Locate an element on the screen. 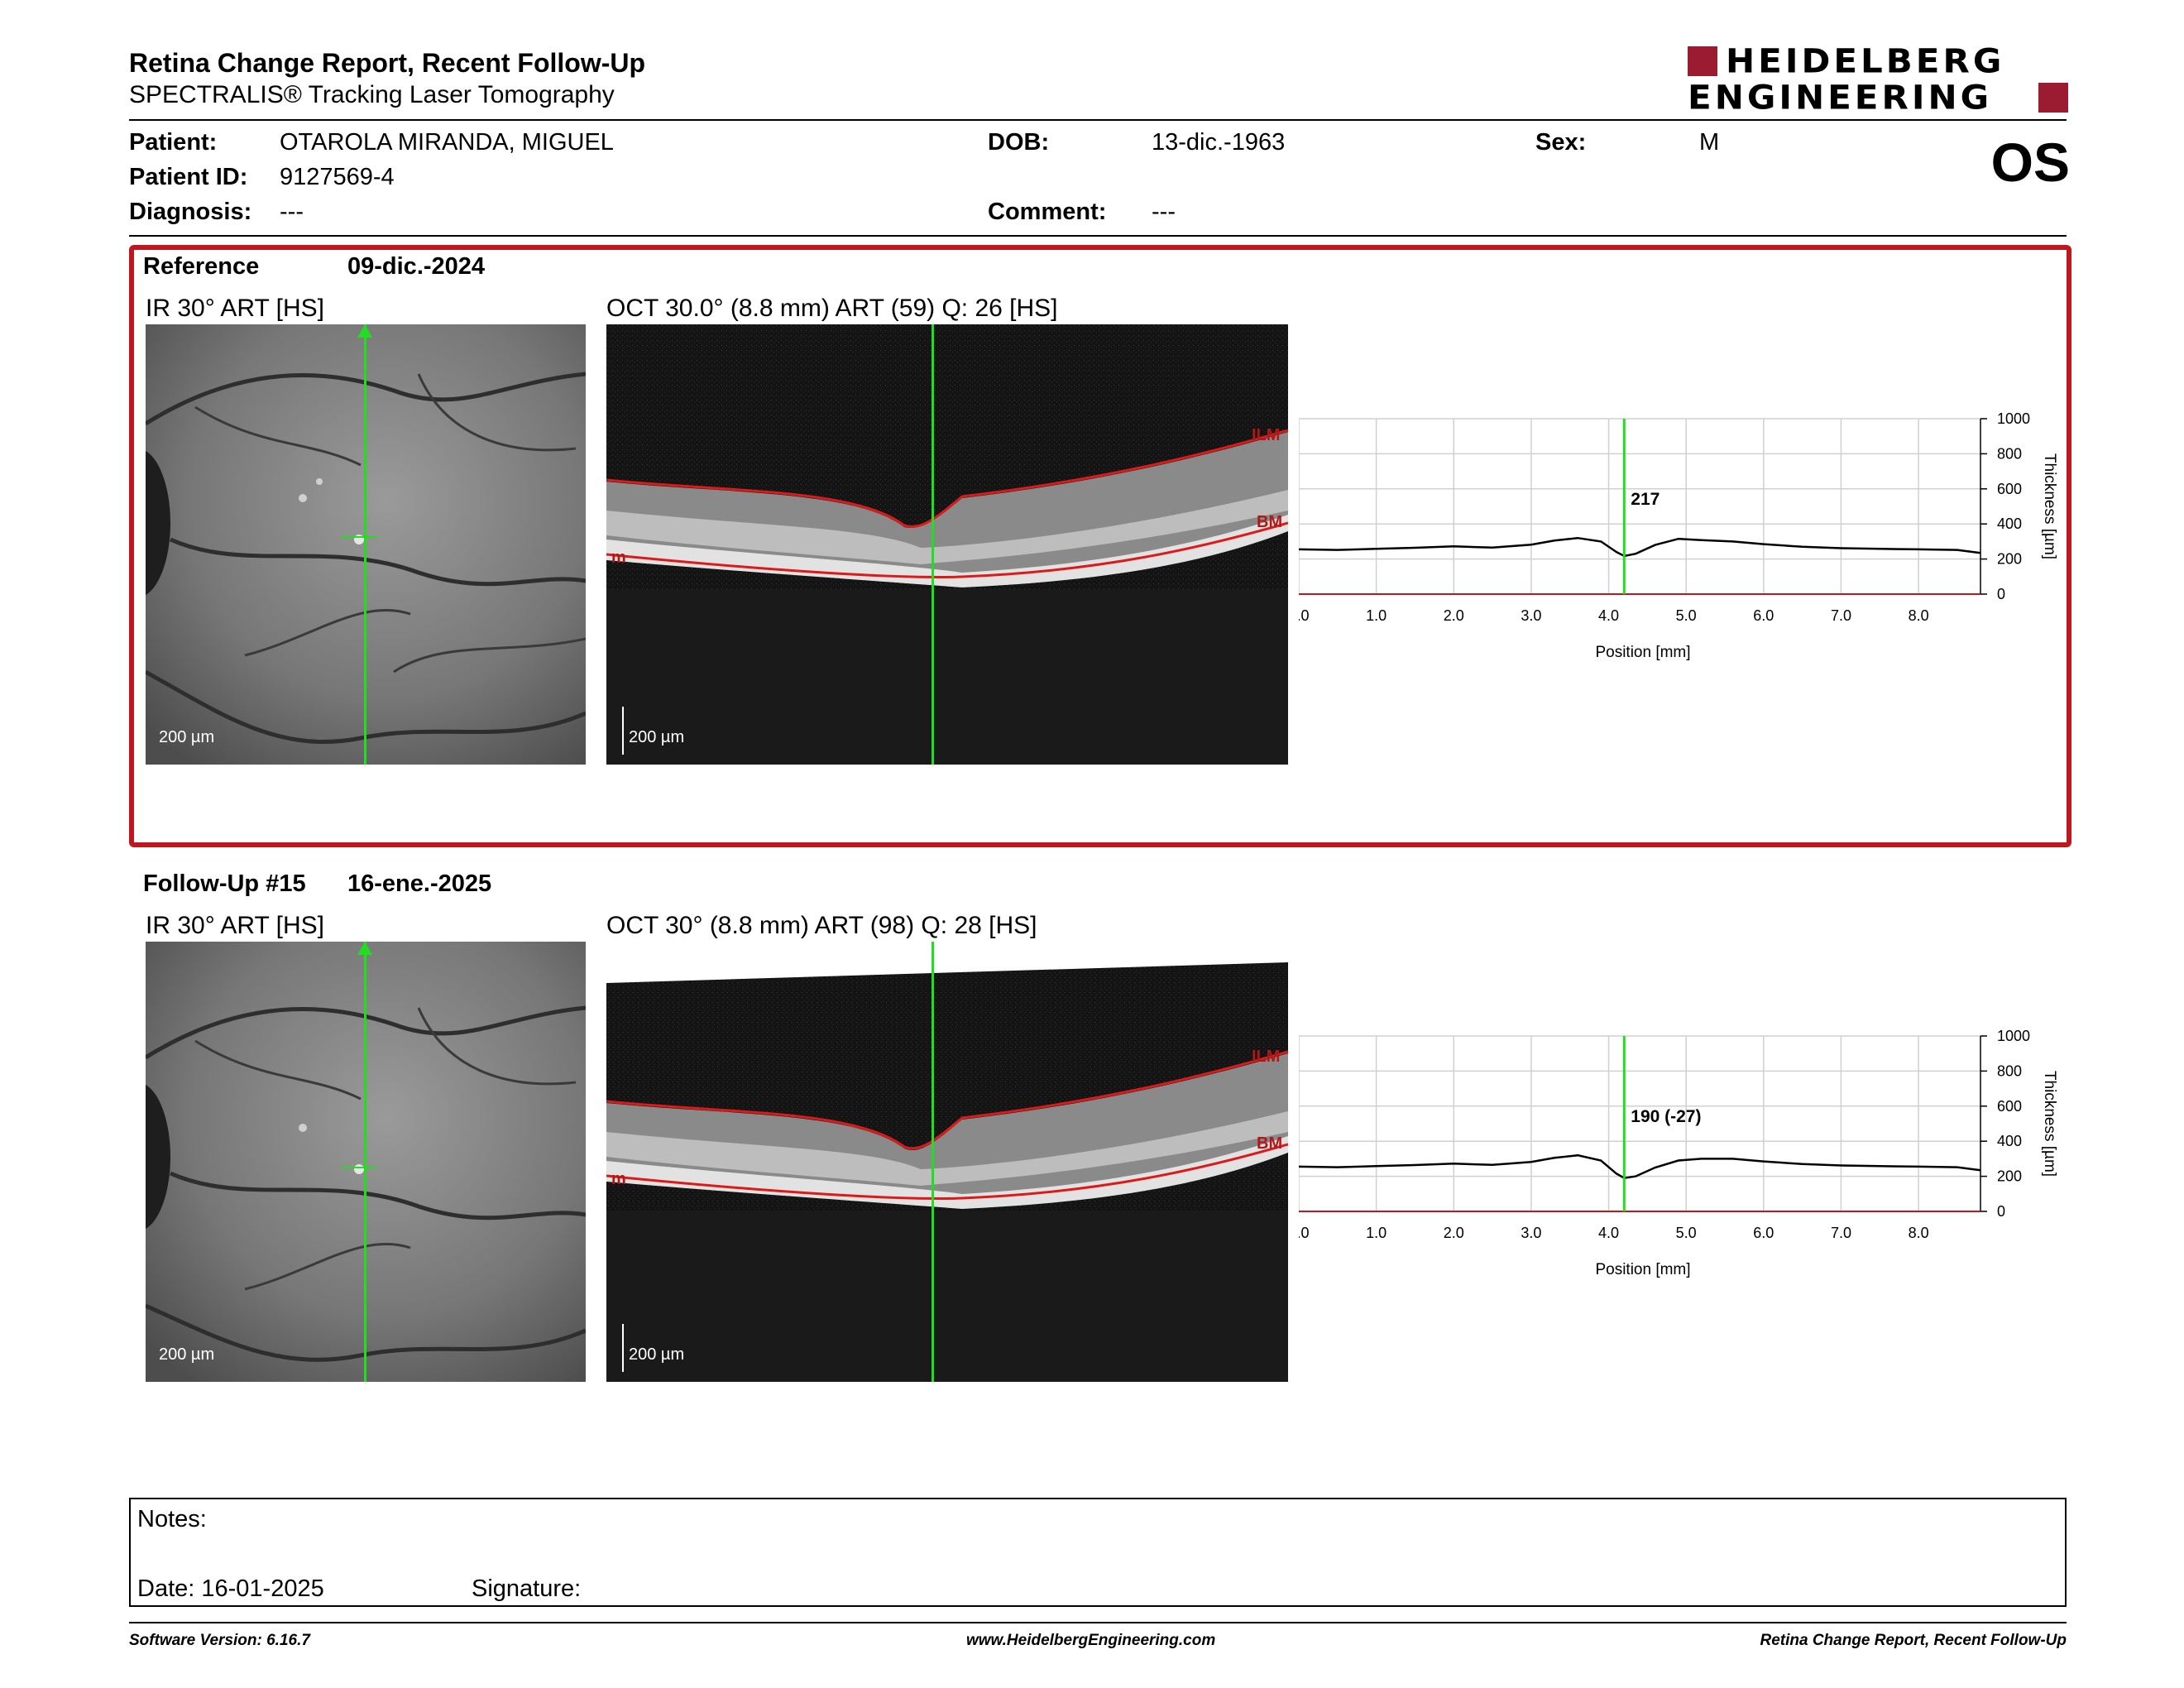  report-subtitle: SPECTRALIS® Tracking Laser Tomography is located at coordinates (372, 94).